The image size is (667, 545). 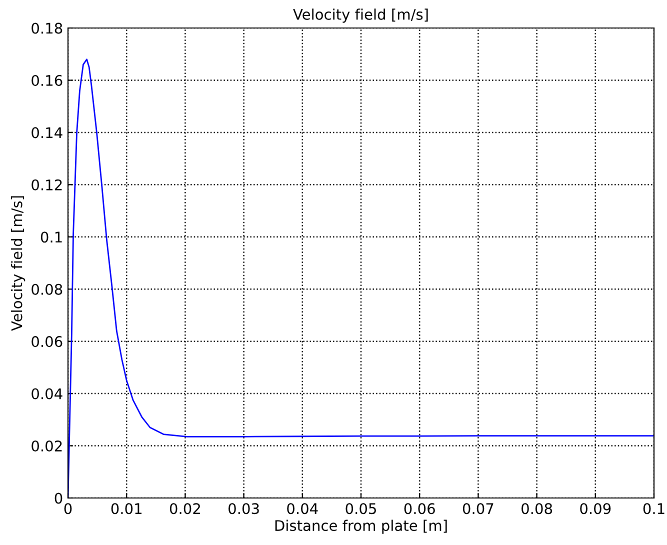 I want to click on y-tick-label: 0.02, so click(x=47, y=446).